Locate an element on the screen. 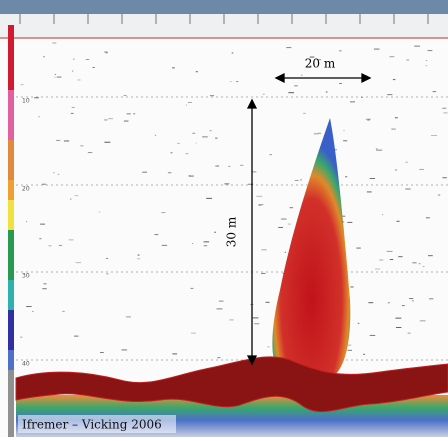 The width and height of the screenshot is (448, 441). credit-bg is located at coordinates (97, 424).